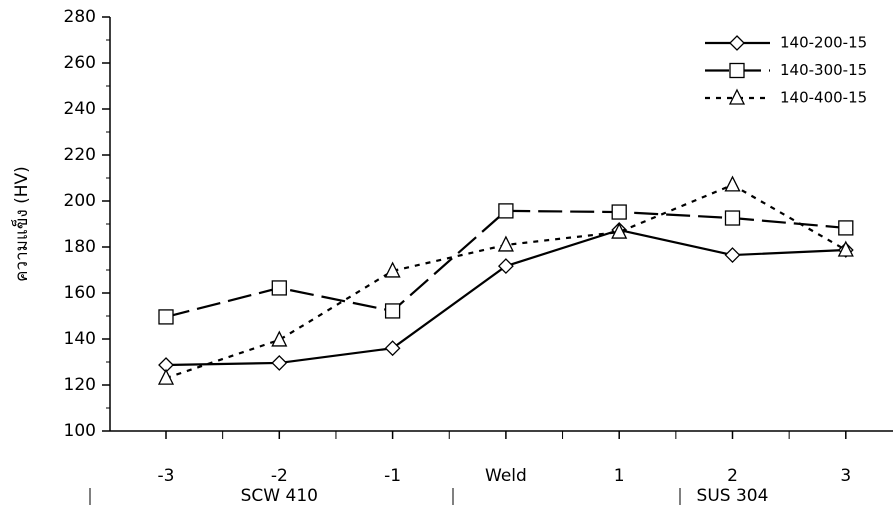 Image resolution: width=893 pixels, height=511 pixels. Describe the element at coordinates (80, 293) in the screenshot. I see `y-tick-label: 160` at that location.